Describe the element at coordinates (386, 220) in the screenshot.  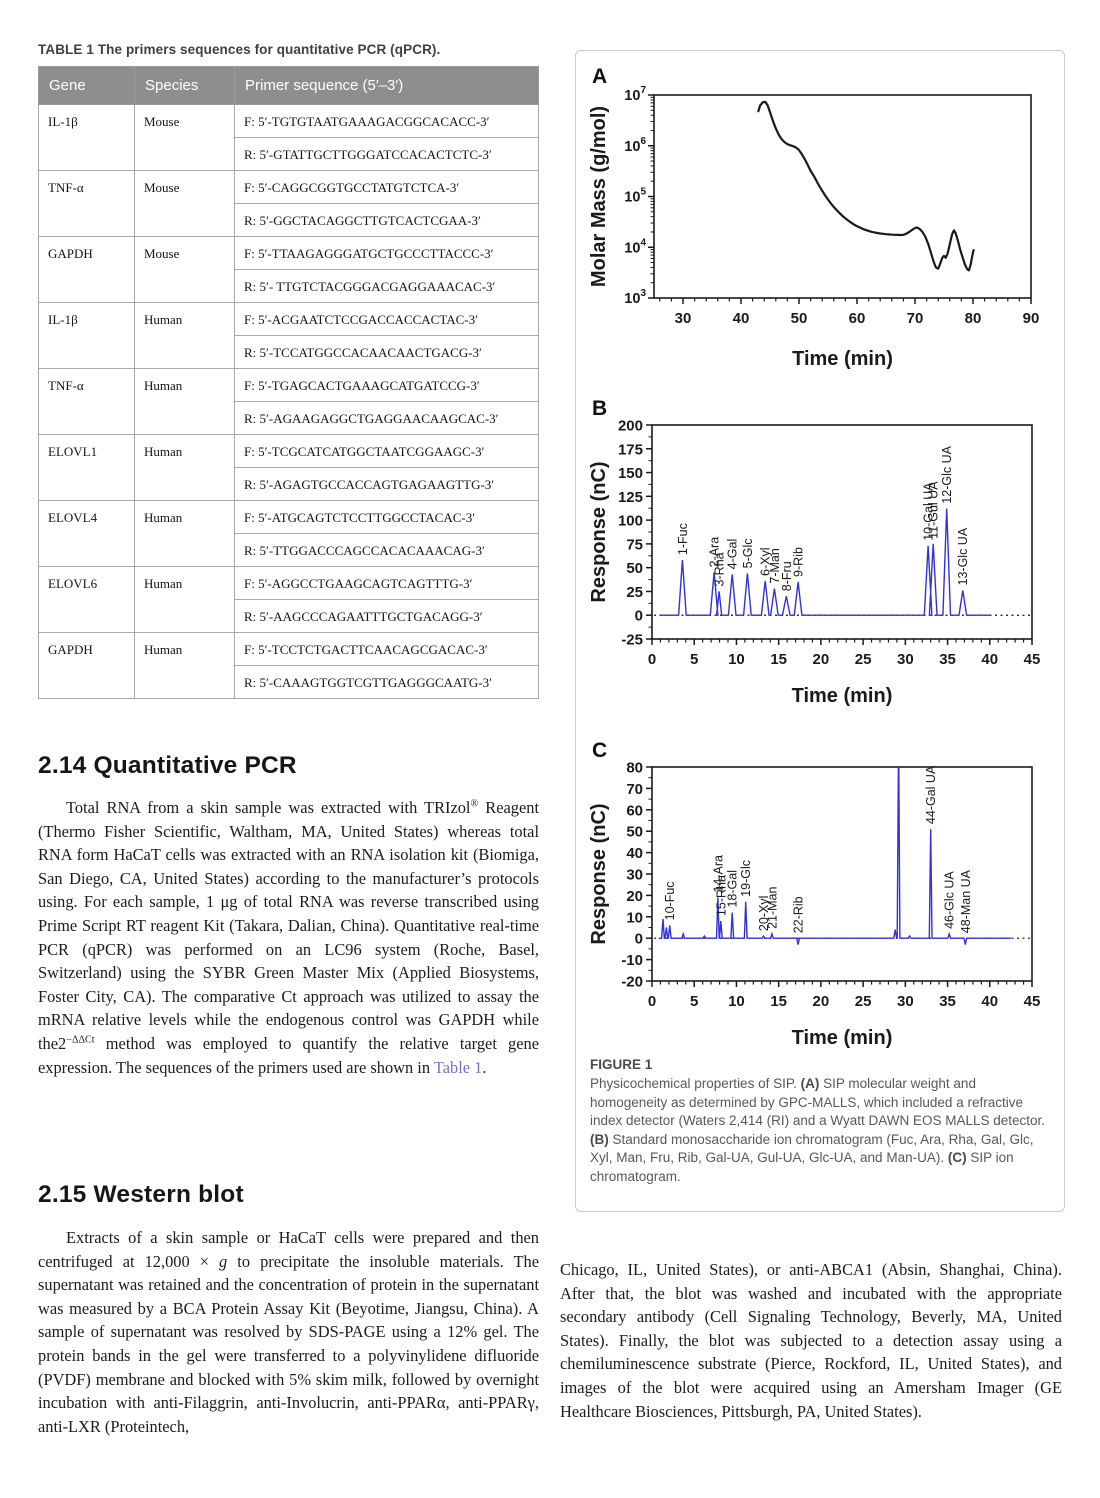
I see `cell-primer-reverse: R: 5′-GGCTACAGGCTTGTCACTCGAA-3′` at that location.